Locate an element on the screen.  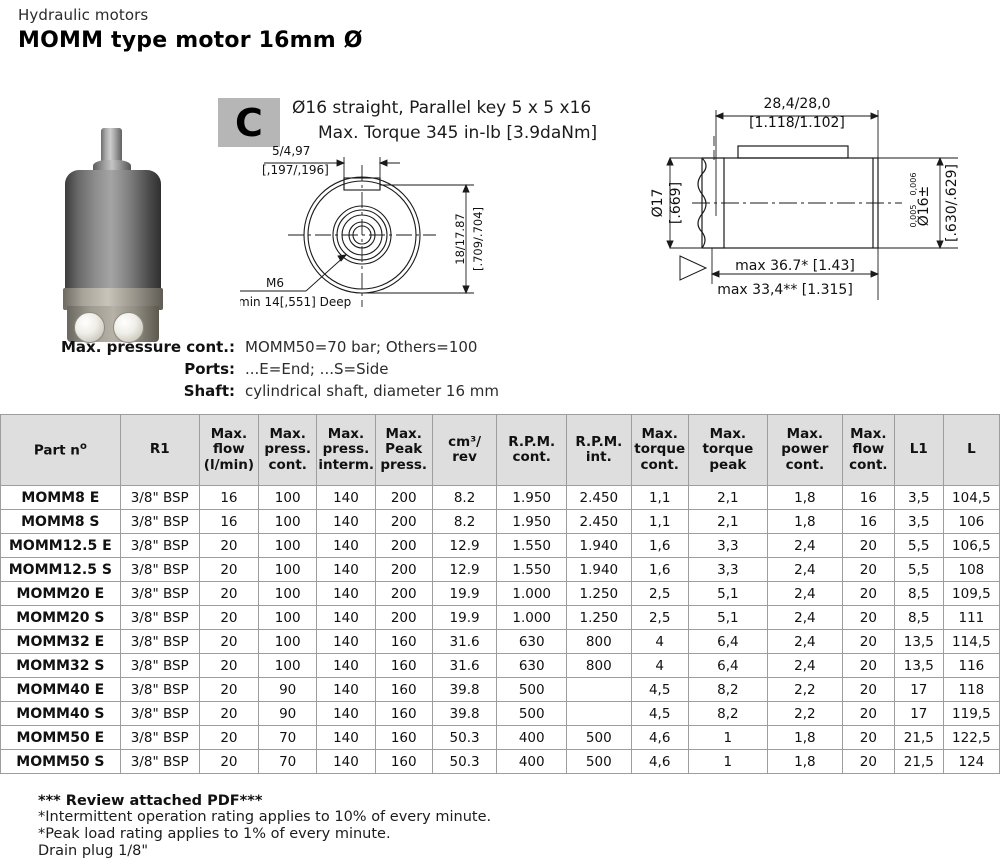
col-header-line: cm³/ is located at coordinates (465, 441).